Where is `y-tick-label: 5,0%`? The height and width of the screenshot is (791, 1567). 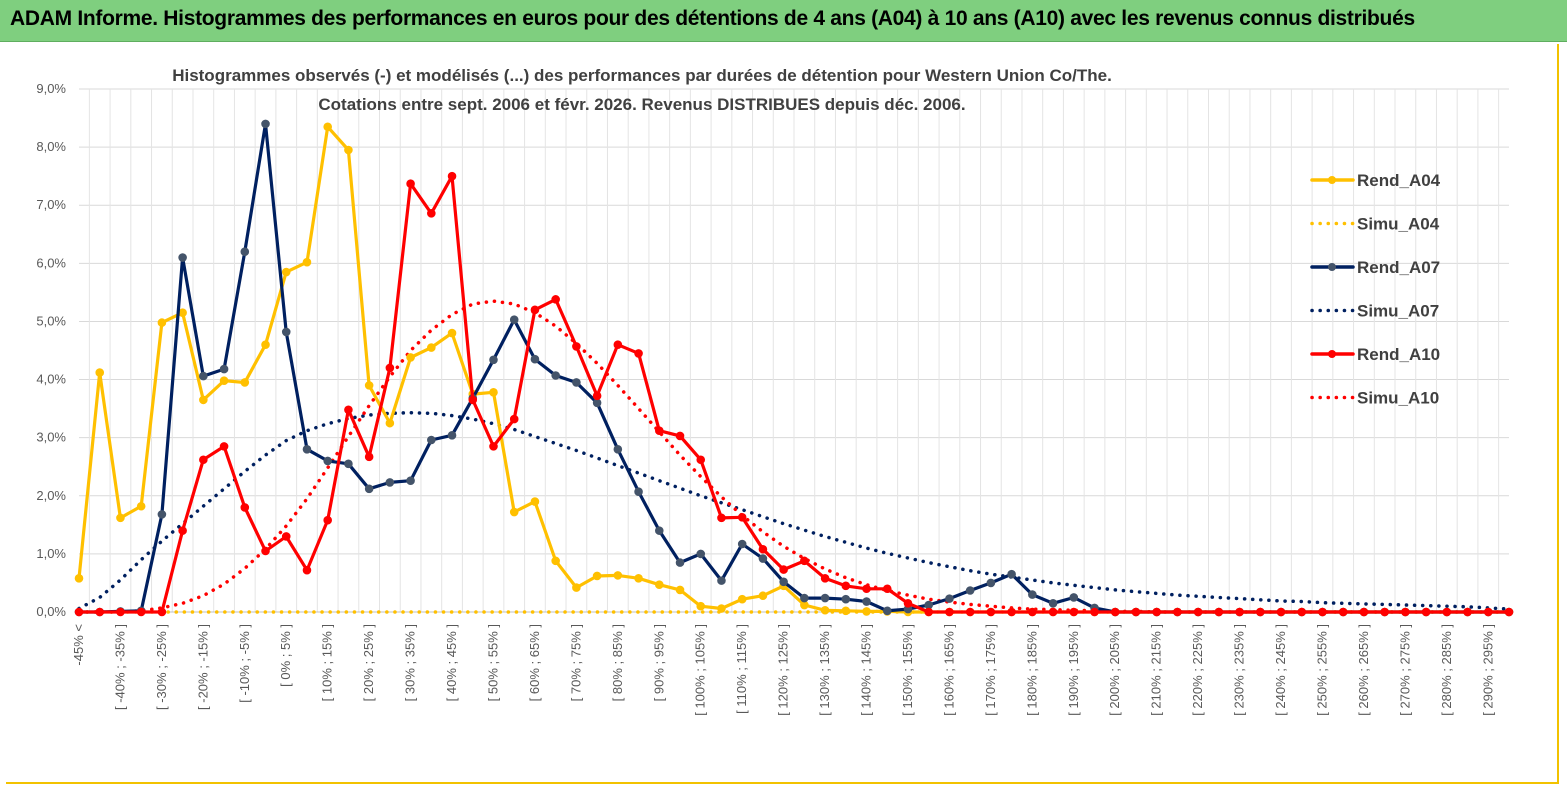 y-tick-label: 5,0% is located at coordinates (51, 320).